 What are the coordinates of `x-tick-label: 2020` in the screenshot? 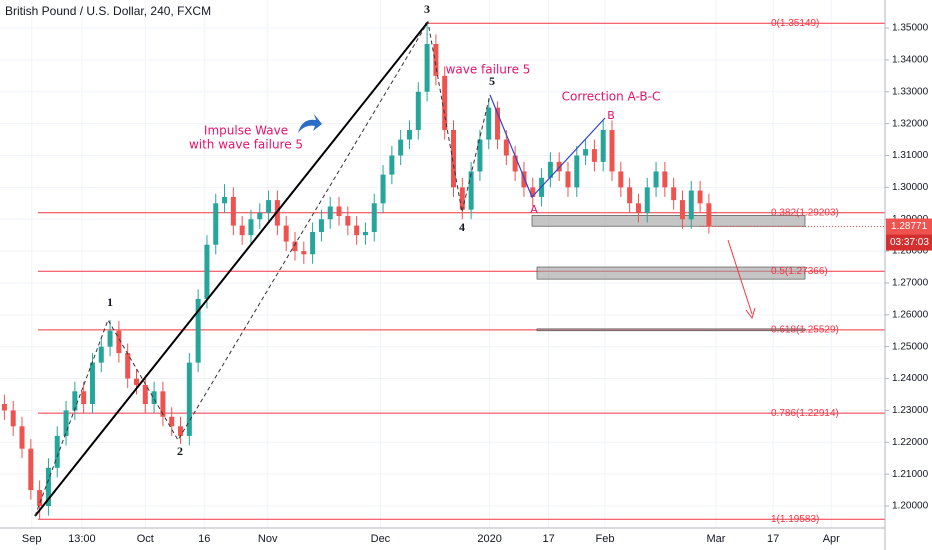 It's located at (489, 539).